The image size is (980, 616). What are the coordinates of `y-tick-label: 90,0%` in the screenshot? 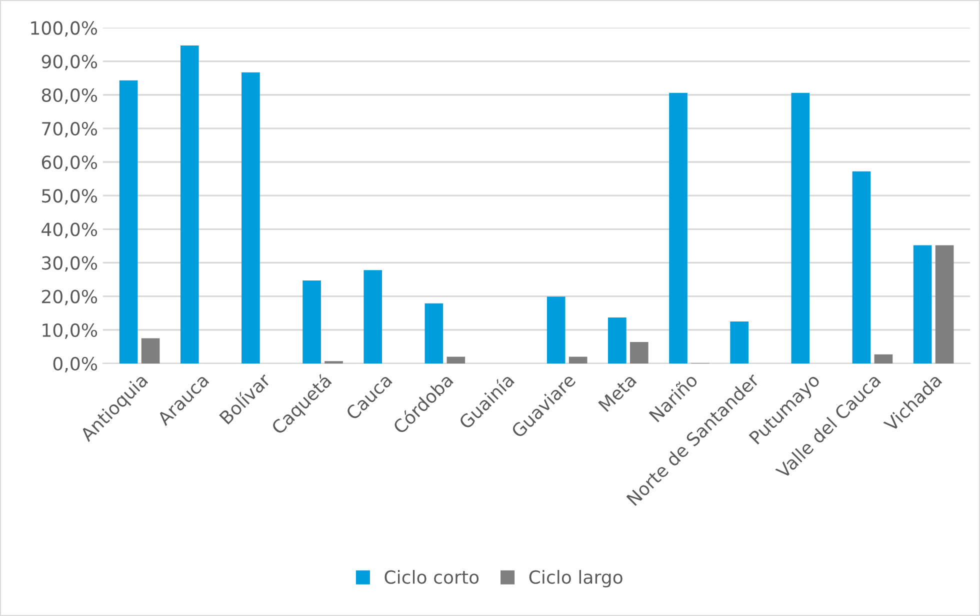 It's located at (70, 62).